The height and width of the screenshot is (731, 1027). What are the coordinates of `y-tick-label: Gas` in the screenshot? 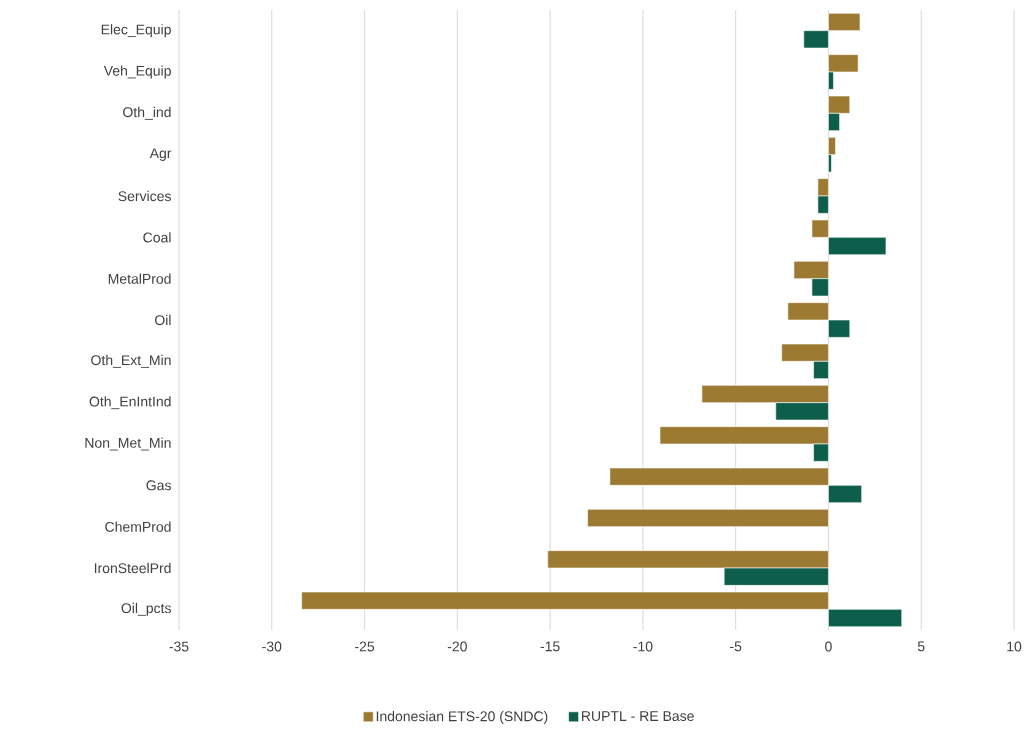 It's located at (158, 485).